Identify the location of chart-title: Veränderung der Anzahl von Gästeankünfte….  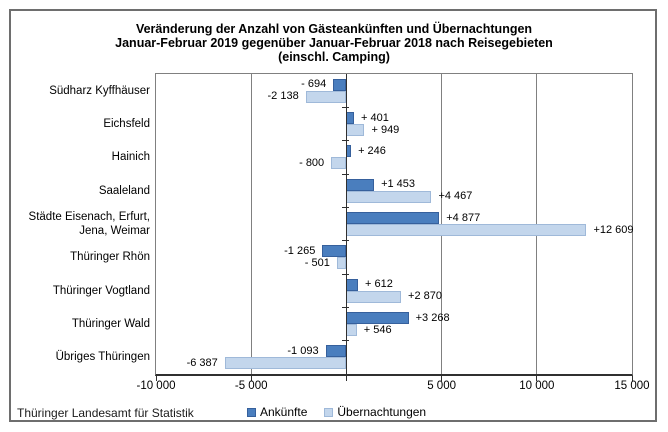
(334, 43).